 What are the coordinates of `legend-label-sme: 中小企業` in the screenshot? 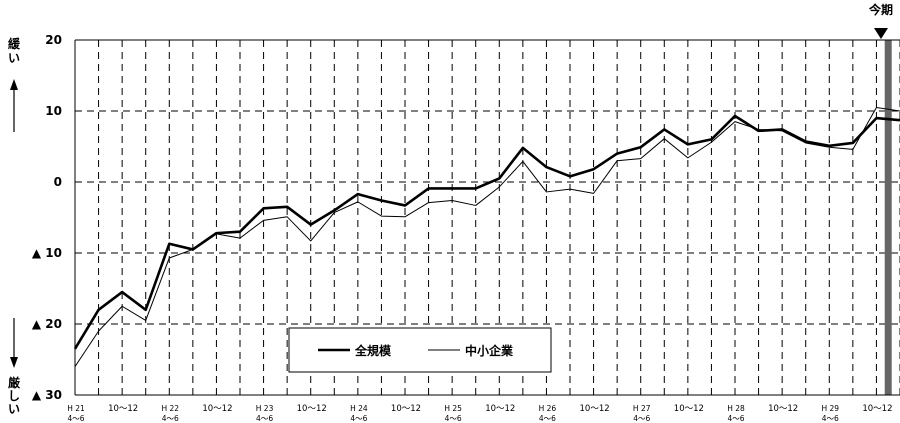 It's located at (489, 350).